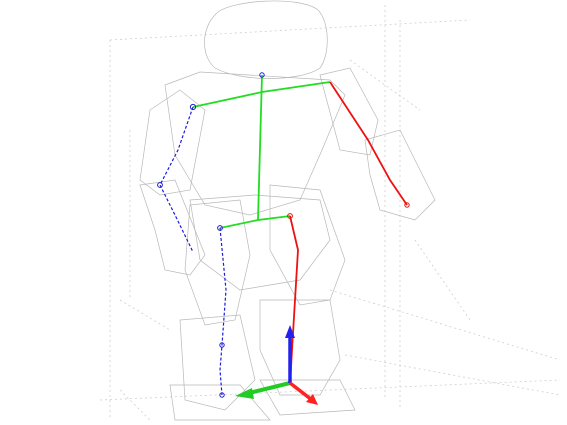  Describe the element at coordinates (307, 245) in the screenshot. I see `right-thigh-mesh` at that location.